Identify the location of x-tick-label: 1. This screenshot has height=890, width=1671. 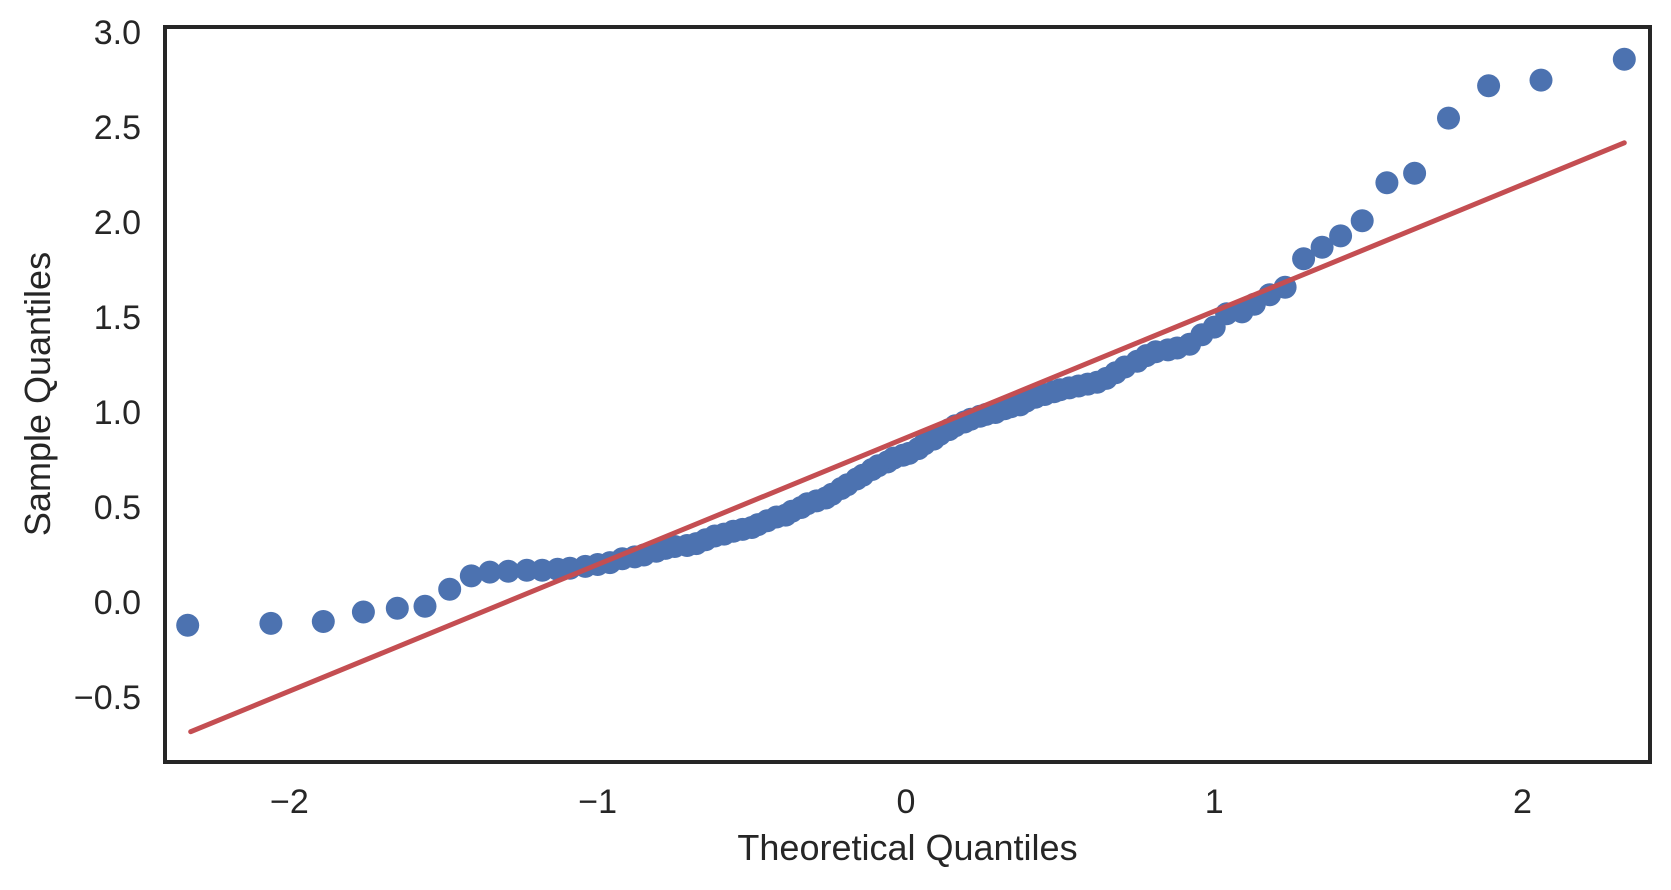
(1214, 802).